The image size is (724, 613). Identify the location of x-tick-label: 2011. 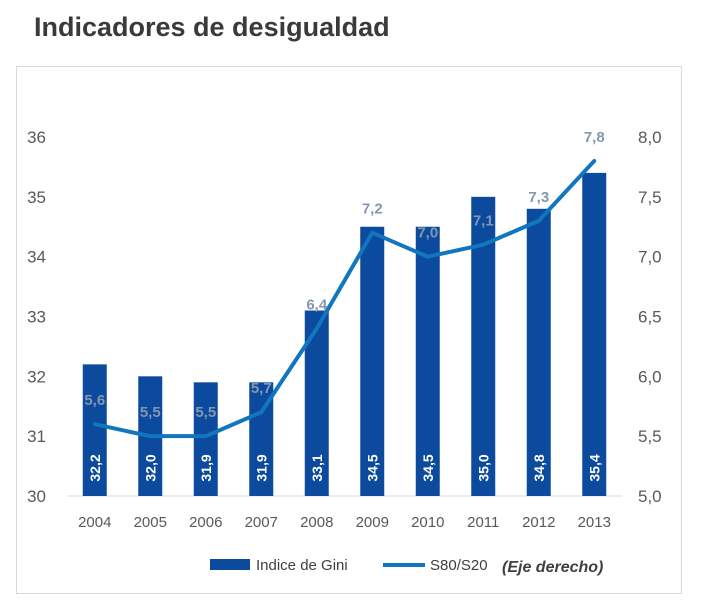
(483, 522).